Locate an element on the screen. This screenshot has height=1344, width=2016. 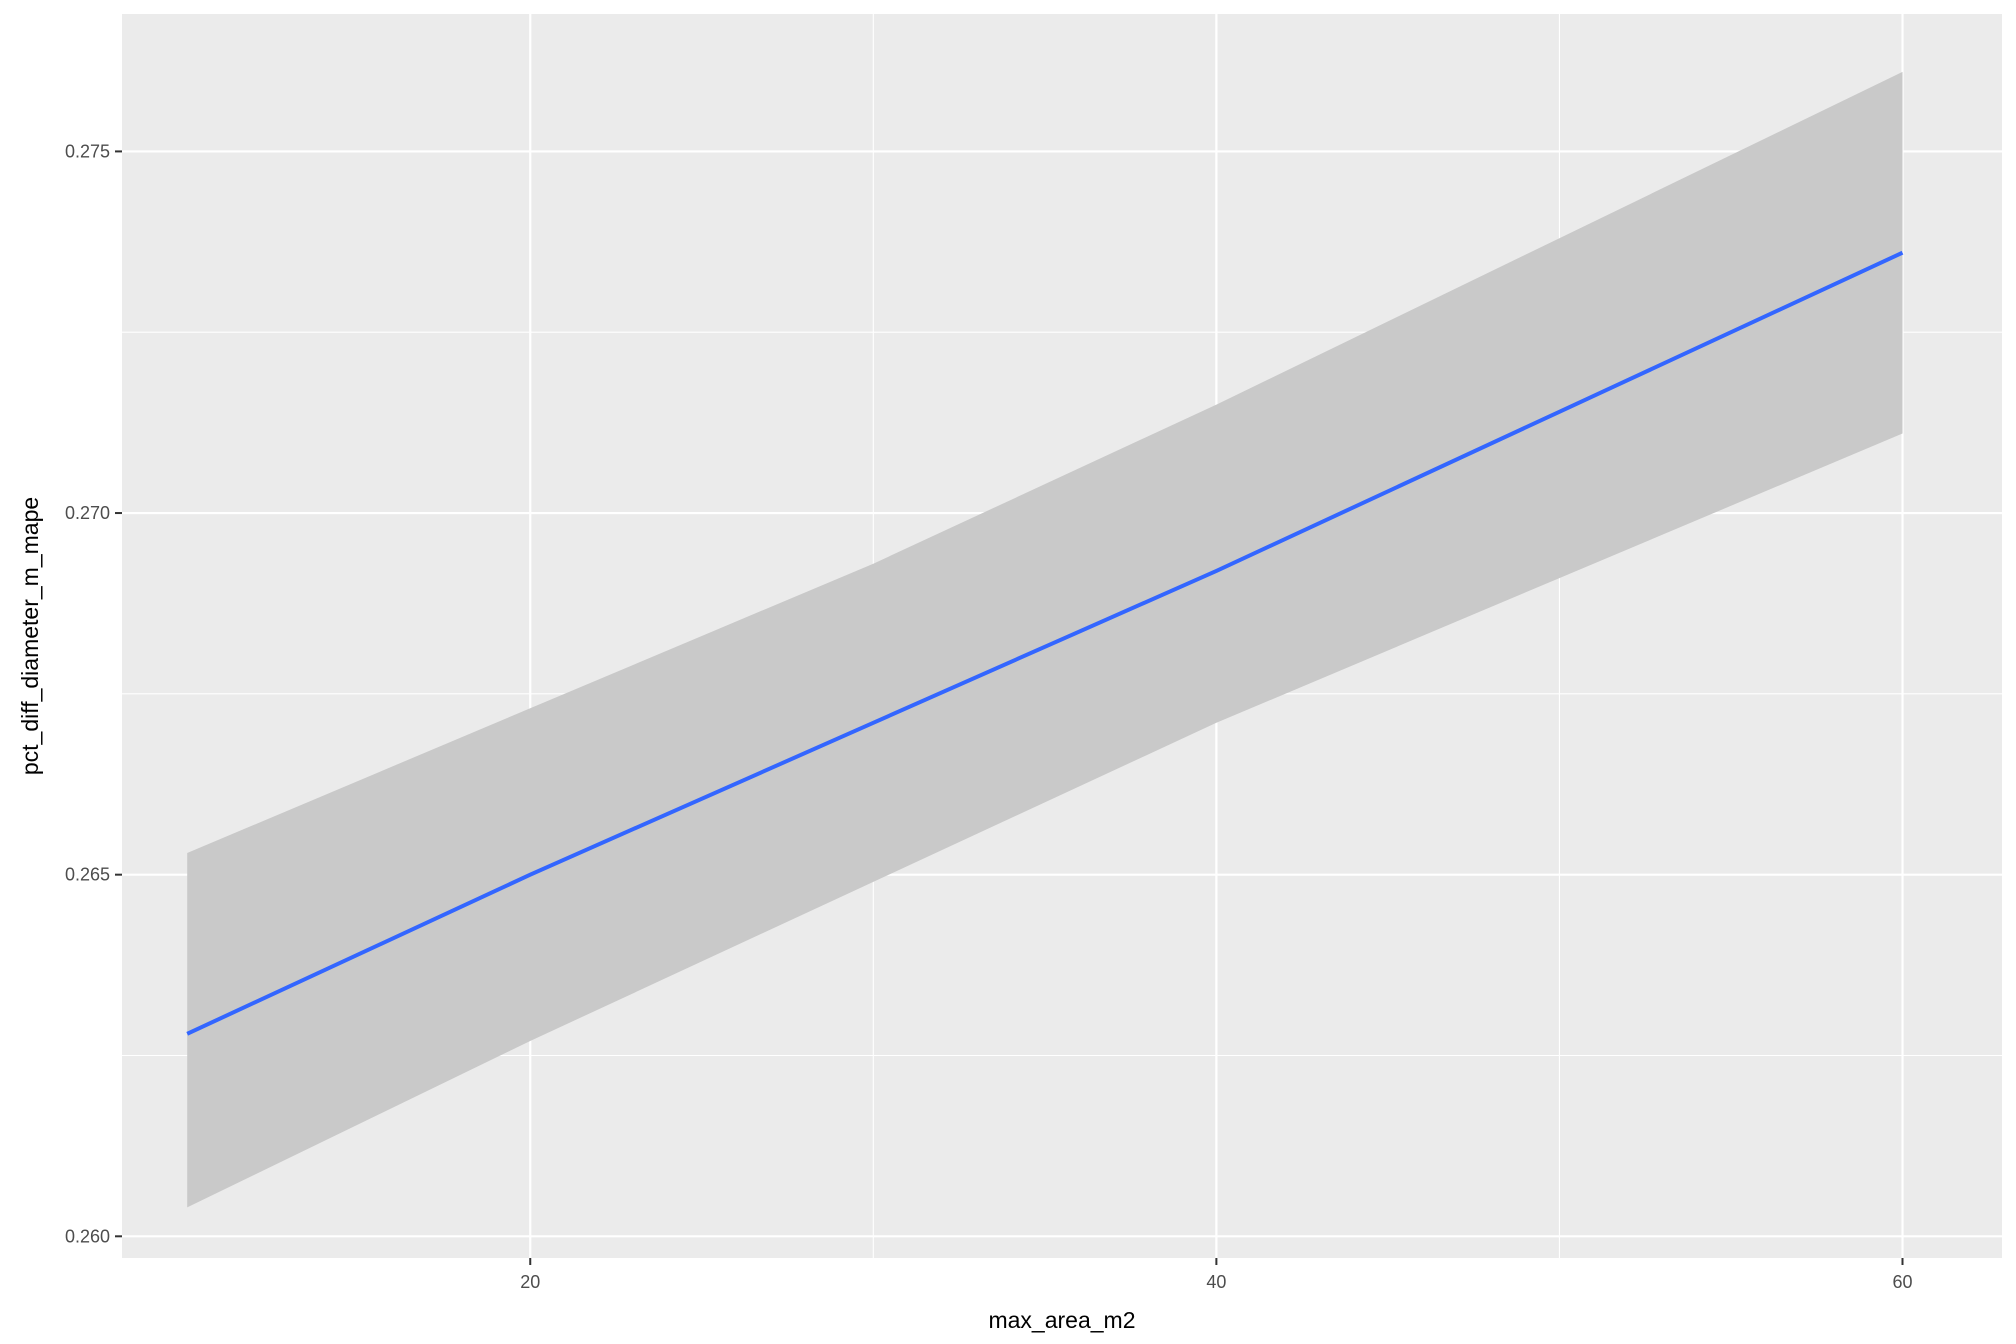
y-tick-label: 0.260 is located at coordinates (87, 1236).